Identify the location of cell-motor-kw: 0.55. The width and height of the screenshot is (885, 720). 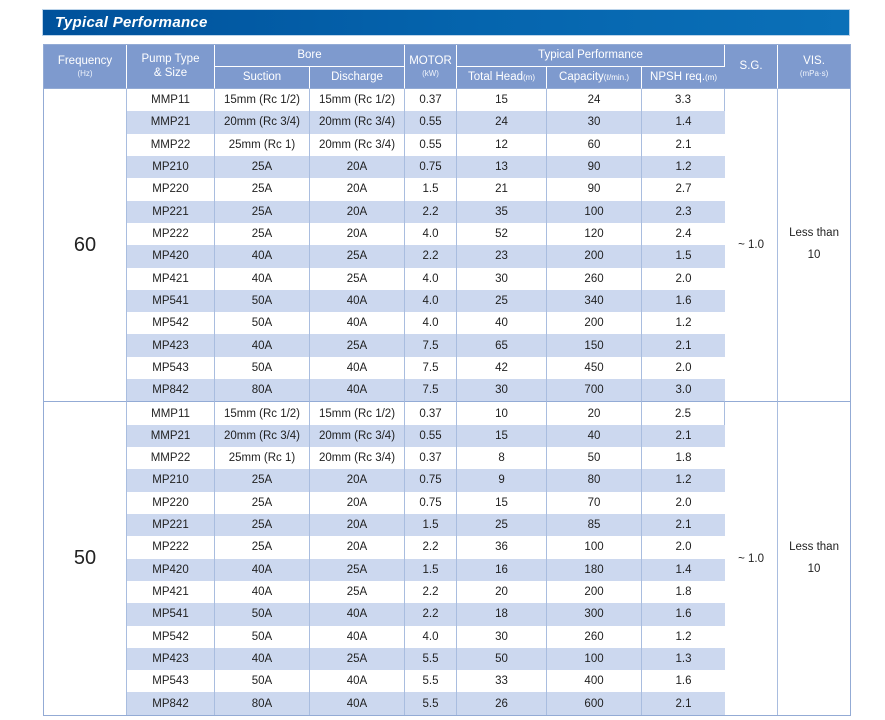
(431, 122).